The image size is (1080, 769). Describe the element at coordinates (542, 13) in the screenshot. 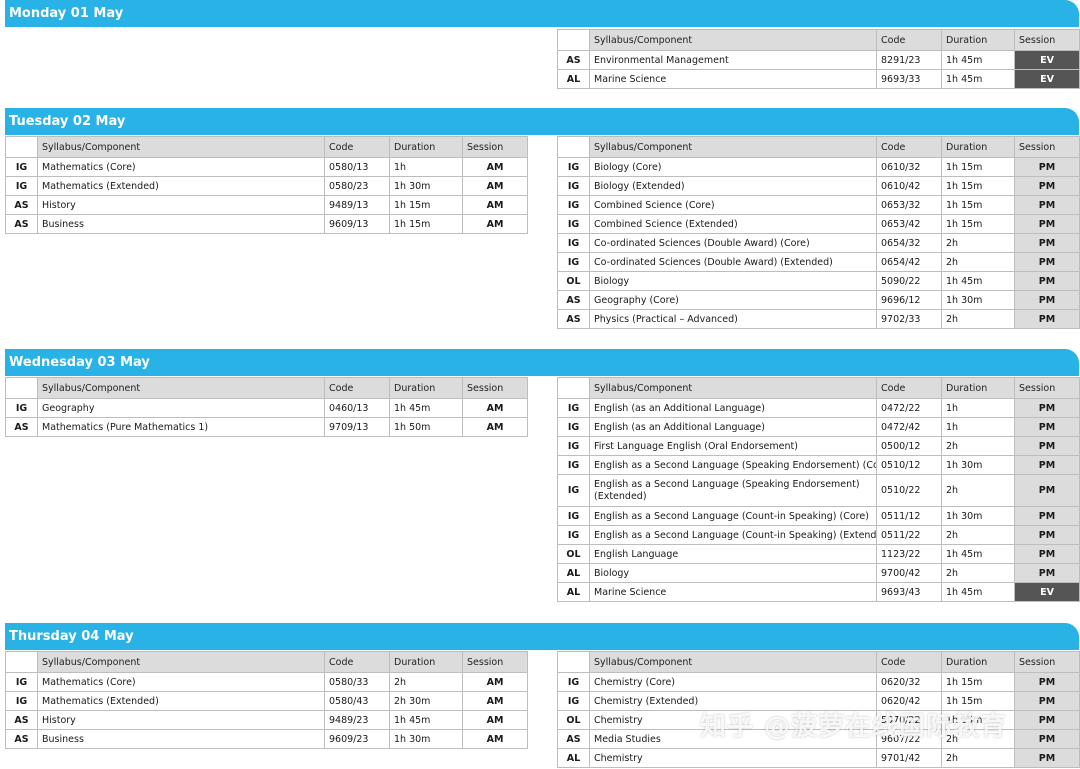

I see `day-banner-monday: Monday 01 May` at that location.